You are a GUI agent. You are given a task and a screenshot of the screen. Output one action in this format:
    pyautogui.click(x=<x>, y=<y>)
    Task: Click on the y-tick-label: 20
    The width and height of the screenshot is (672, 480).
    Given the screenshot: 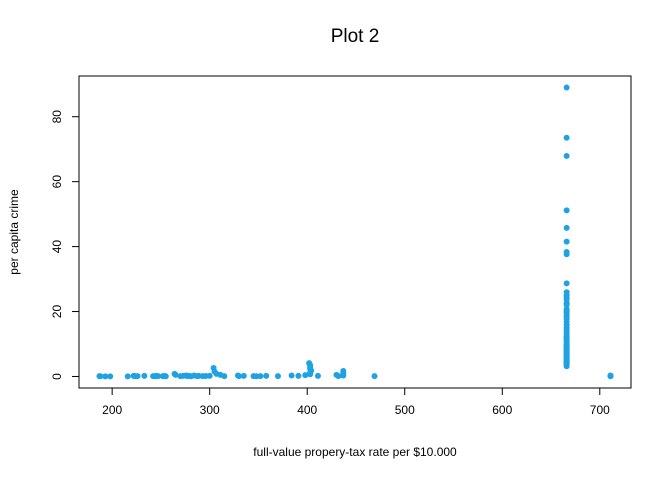 What is the action you would take?
    pyautogui.click(x=57, y=312)
    